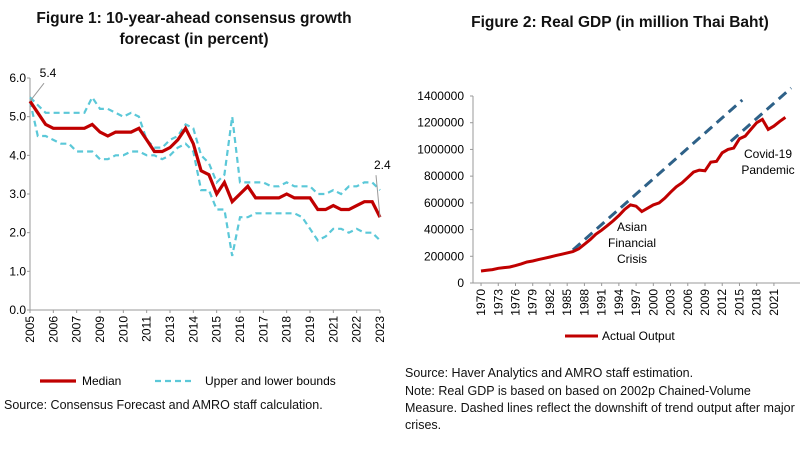 The image size is (800, 450). Describe the element at coordinates (170, 329) in the screenshot. I see `x-tick-label: 2013` at that location.